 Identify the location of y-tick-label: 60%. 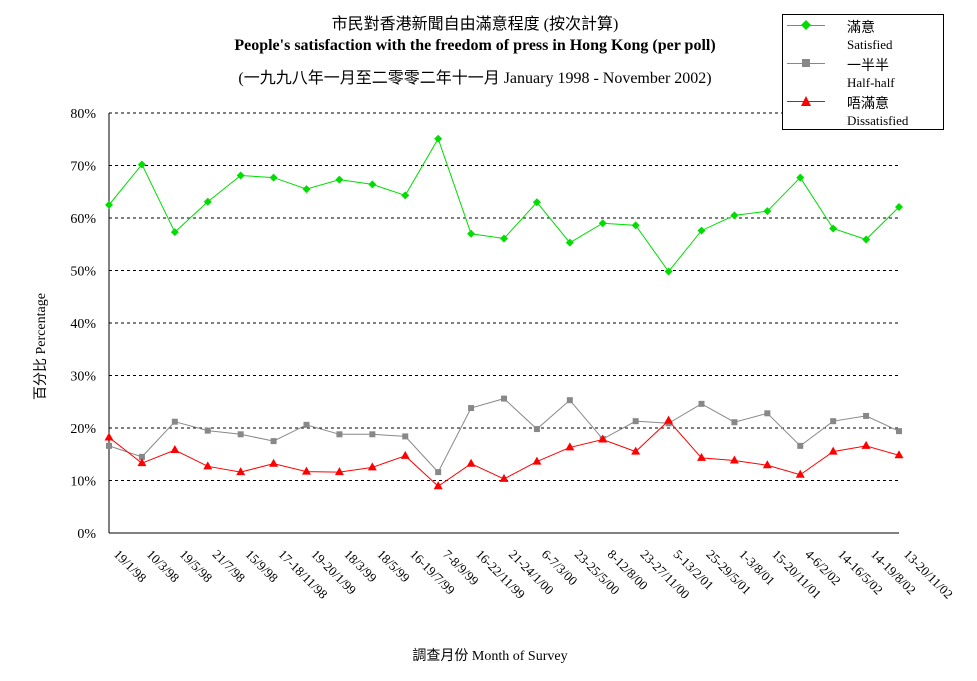
(83, 219).